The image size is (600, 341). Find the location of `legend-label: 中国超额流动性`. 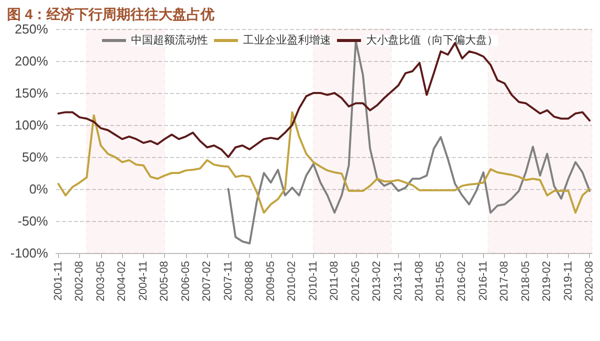

legend-label: 中国超额流动性 is located at coordinates (169, 40).